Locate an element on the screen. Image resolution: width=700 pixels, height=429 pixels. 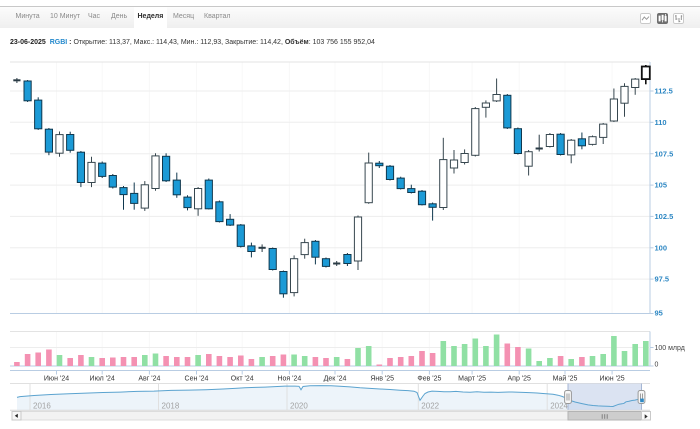
svg-text: 2016 is located at coordinates (42, 406).